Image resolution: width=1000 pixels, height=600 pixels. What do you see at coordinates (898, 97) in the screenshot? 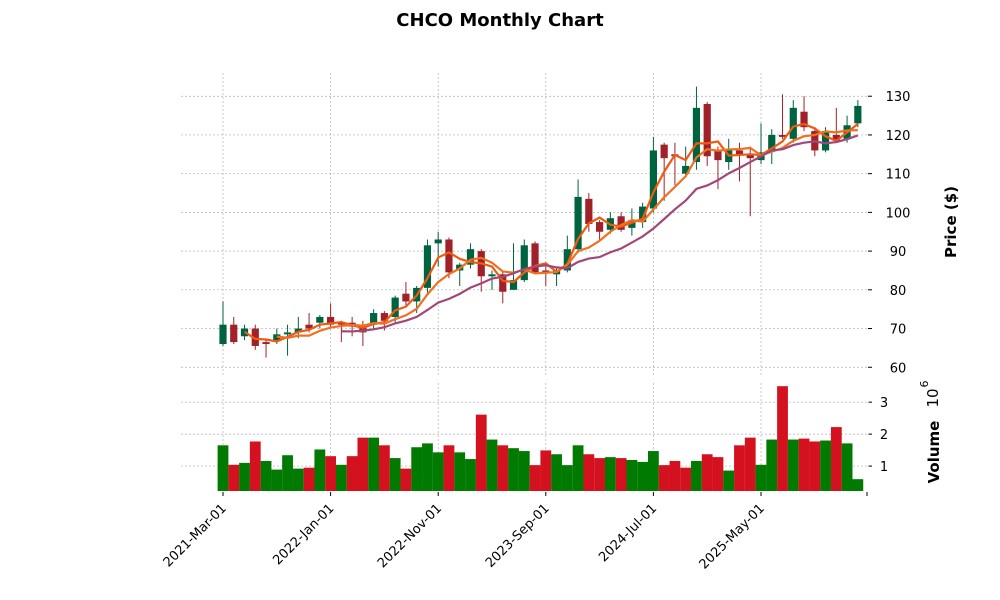
I see `price-tick-label: 130` at bounding box center [898, 97].